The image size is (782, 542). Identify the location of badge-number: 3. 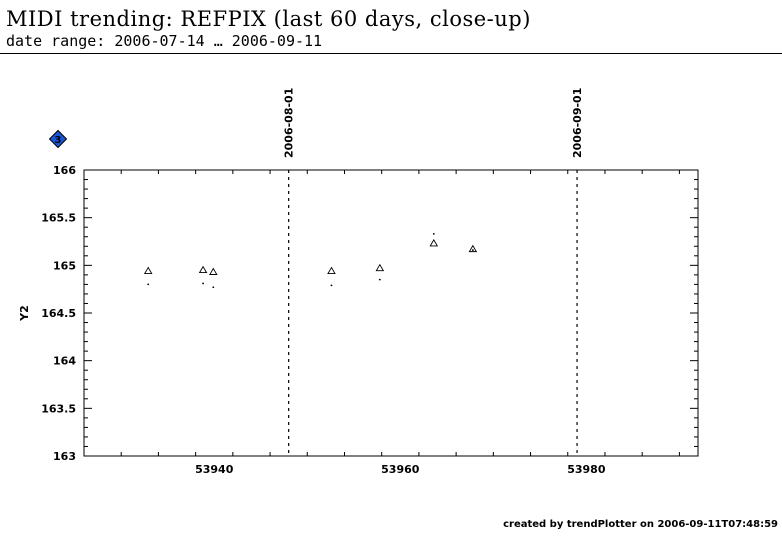
(58, 140).